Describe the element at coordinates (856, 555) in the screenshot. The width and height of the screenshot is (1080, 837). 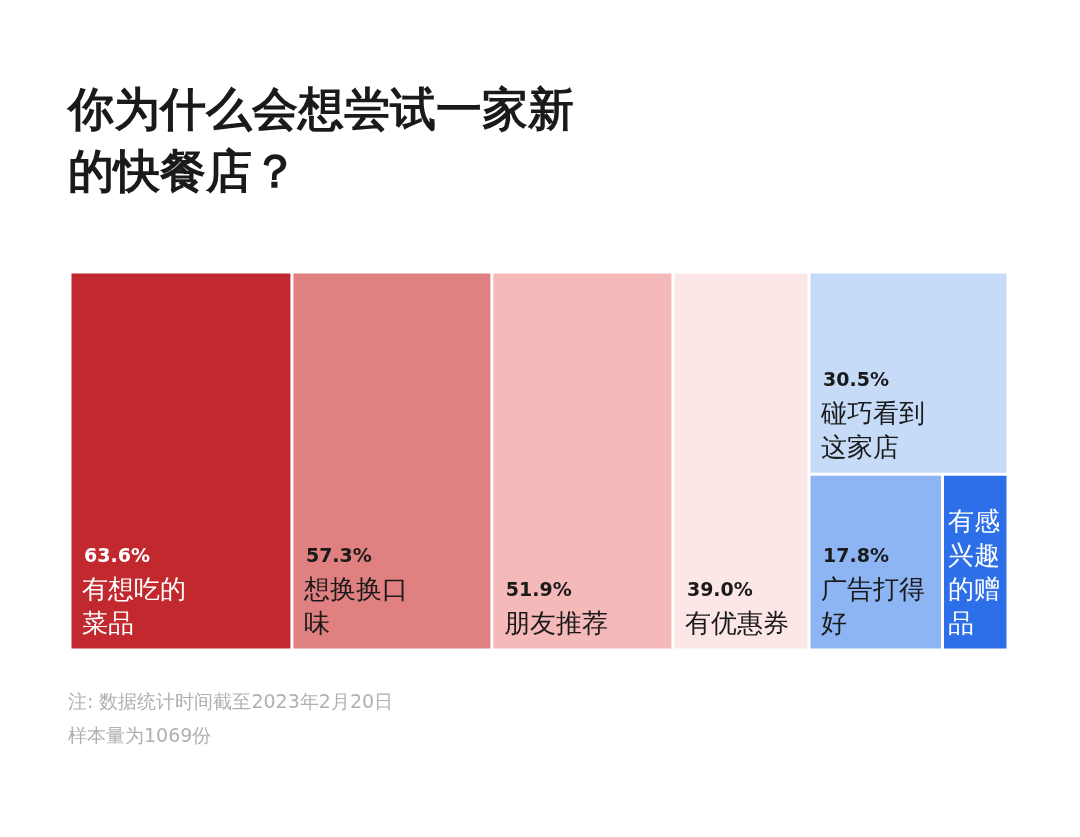
I see `data-label: 17.8%` at that location.